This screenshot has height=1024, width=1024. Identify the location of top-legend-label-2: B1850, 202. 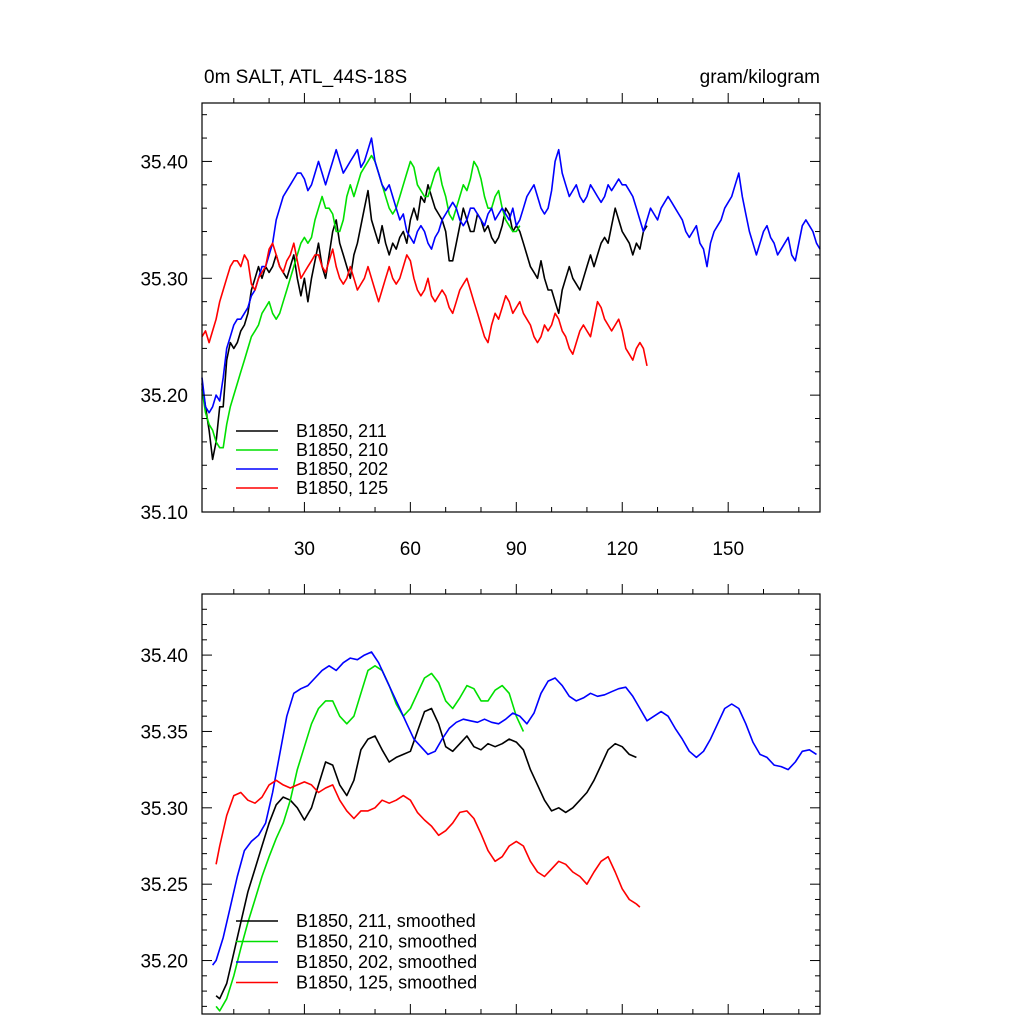
(342, 469).